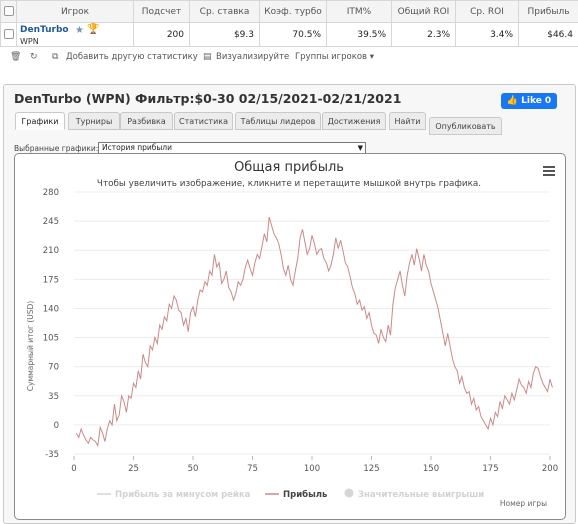  I want to click on trash-icon: 🗑, so click(16, 57).